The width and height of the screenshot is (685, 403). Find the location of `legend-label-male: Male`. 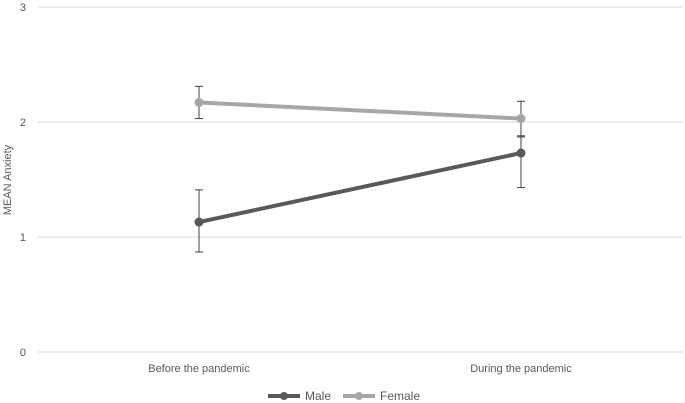

legend-label-male: Male is located at coordinates (318, 396).